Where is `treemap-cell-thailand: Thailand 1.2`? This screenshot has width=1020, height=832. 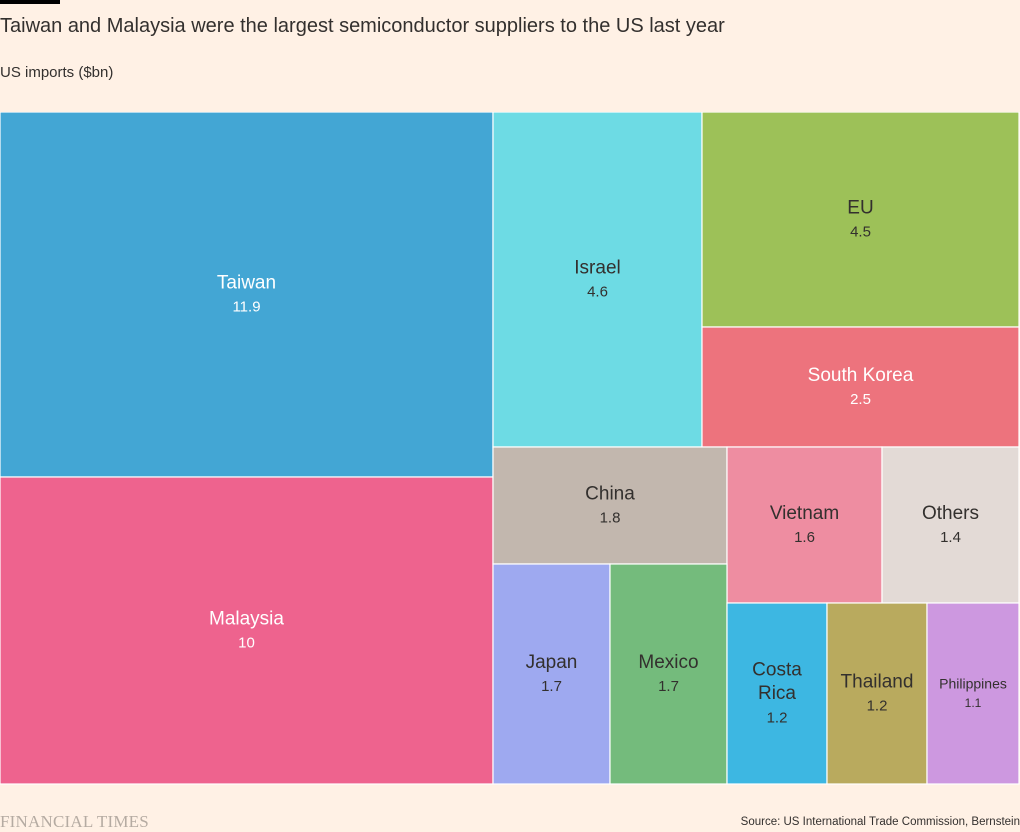 treemap-cell-thailand: Thailand 1.2 is located at coordinates (877, 693).